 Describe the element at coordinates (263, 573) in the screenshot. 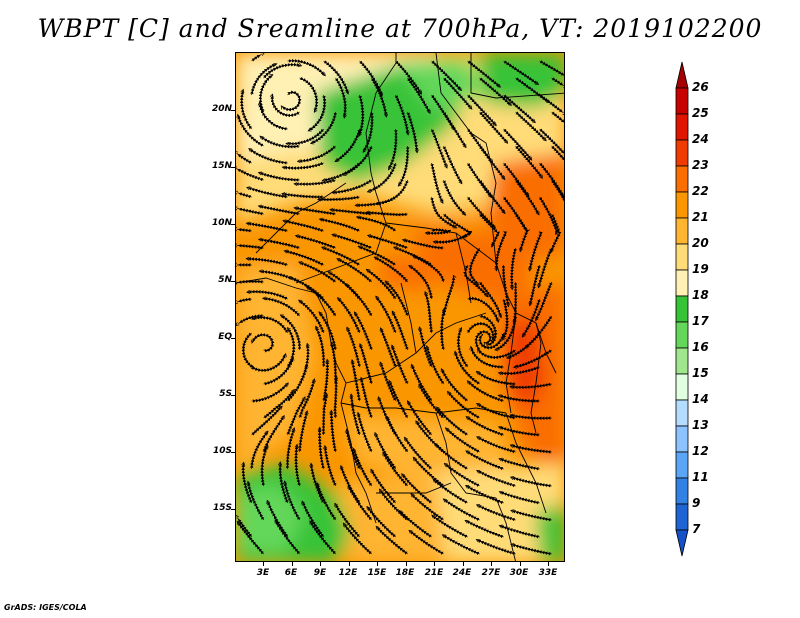

I see `lon-label: 3E` at that location.